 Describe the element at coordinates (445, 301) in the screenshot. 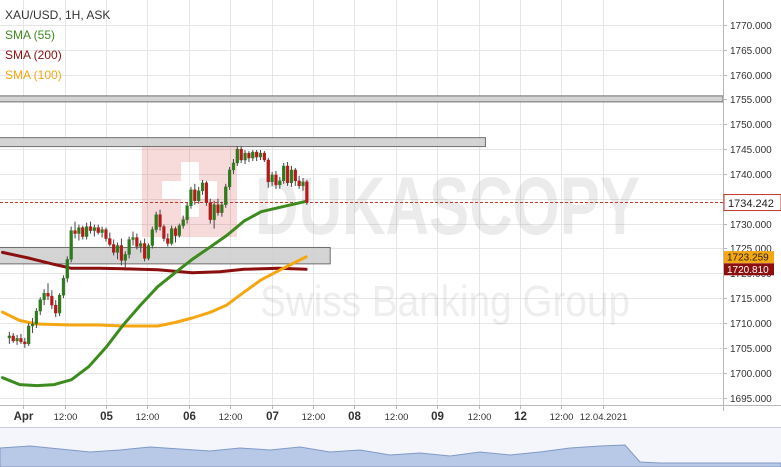

I see `watermark-subtitle: Swiss Banking Group` at that location.